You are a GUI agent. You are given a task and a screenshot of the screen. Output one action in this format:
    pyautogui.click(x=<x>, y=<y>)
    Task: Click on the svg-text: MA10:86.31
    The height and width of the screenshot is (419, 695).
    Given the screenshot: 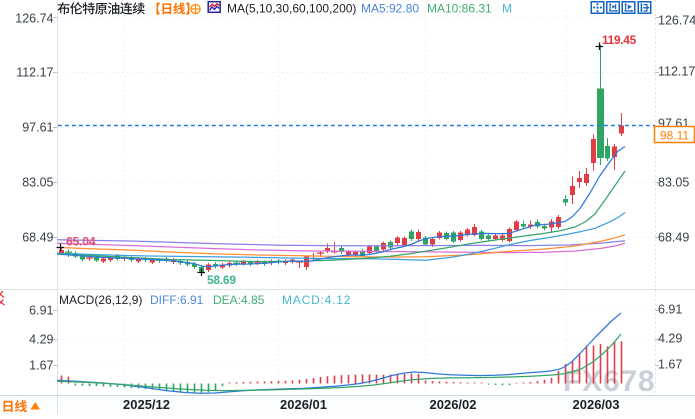 What is the action you would take?
    pyautogui.click(x=459, y=9)
    